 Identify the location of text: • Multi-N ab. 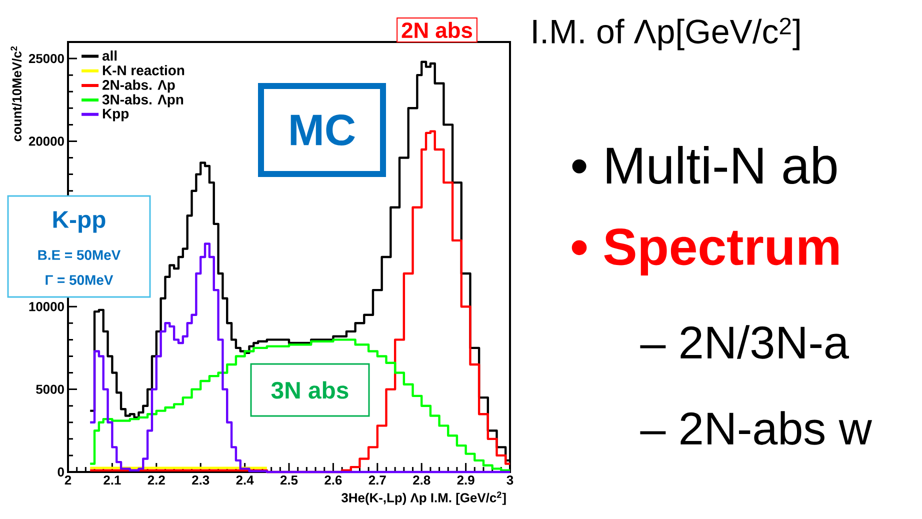
(704, 165).